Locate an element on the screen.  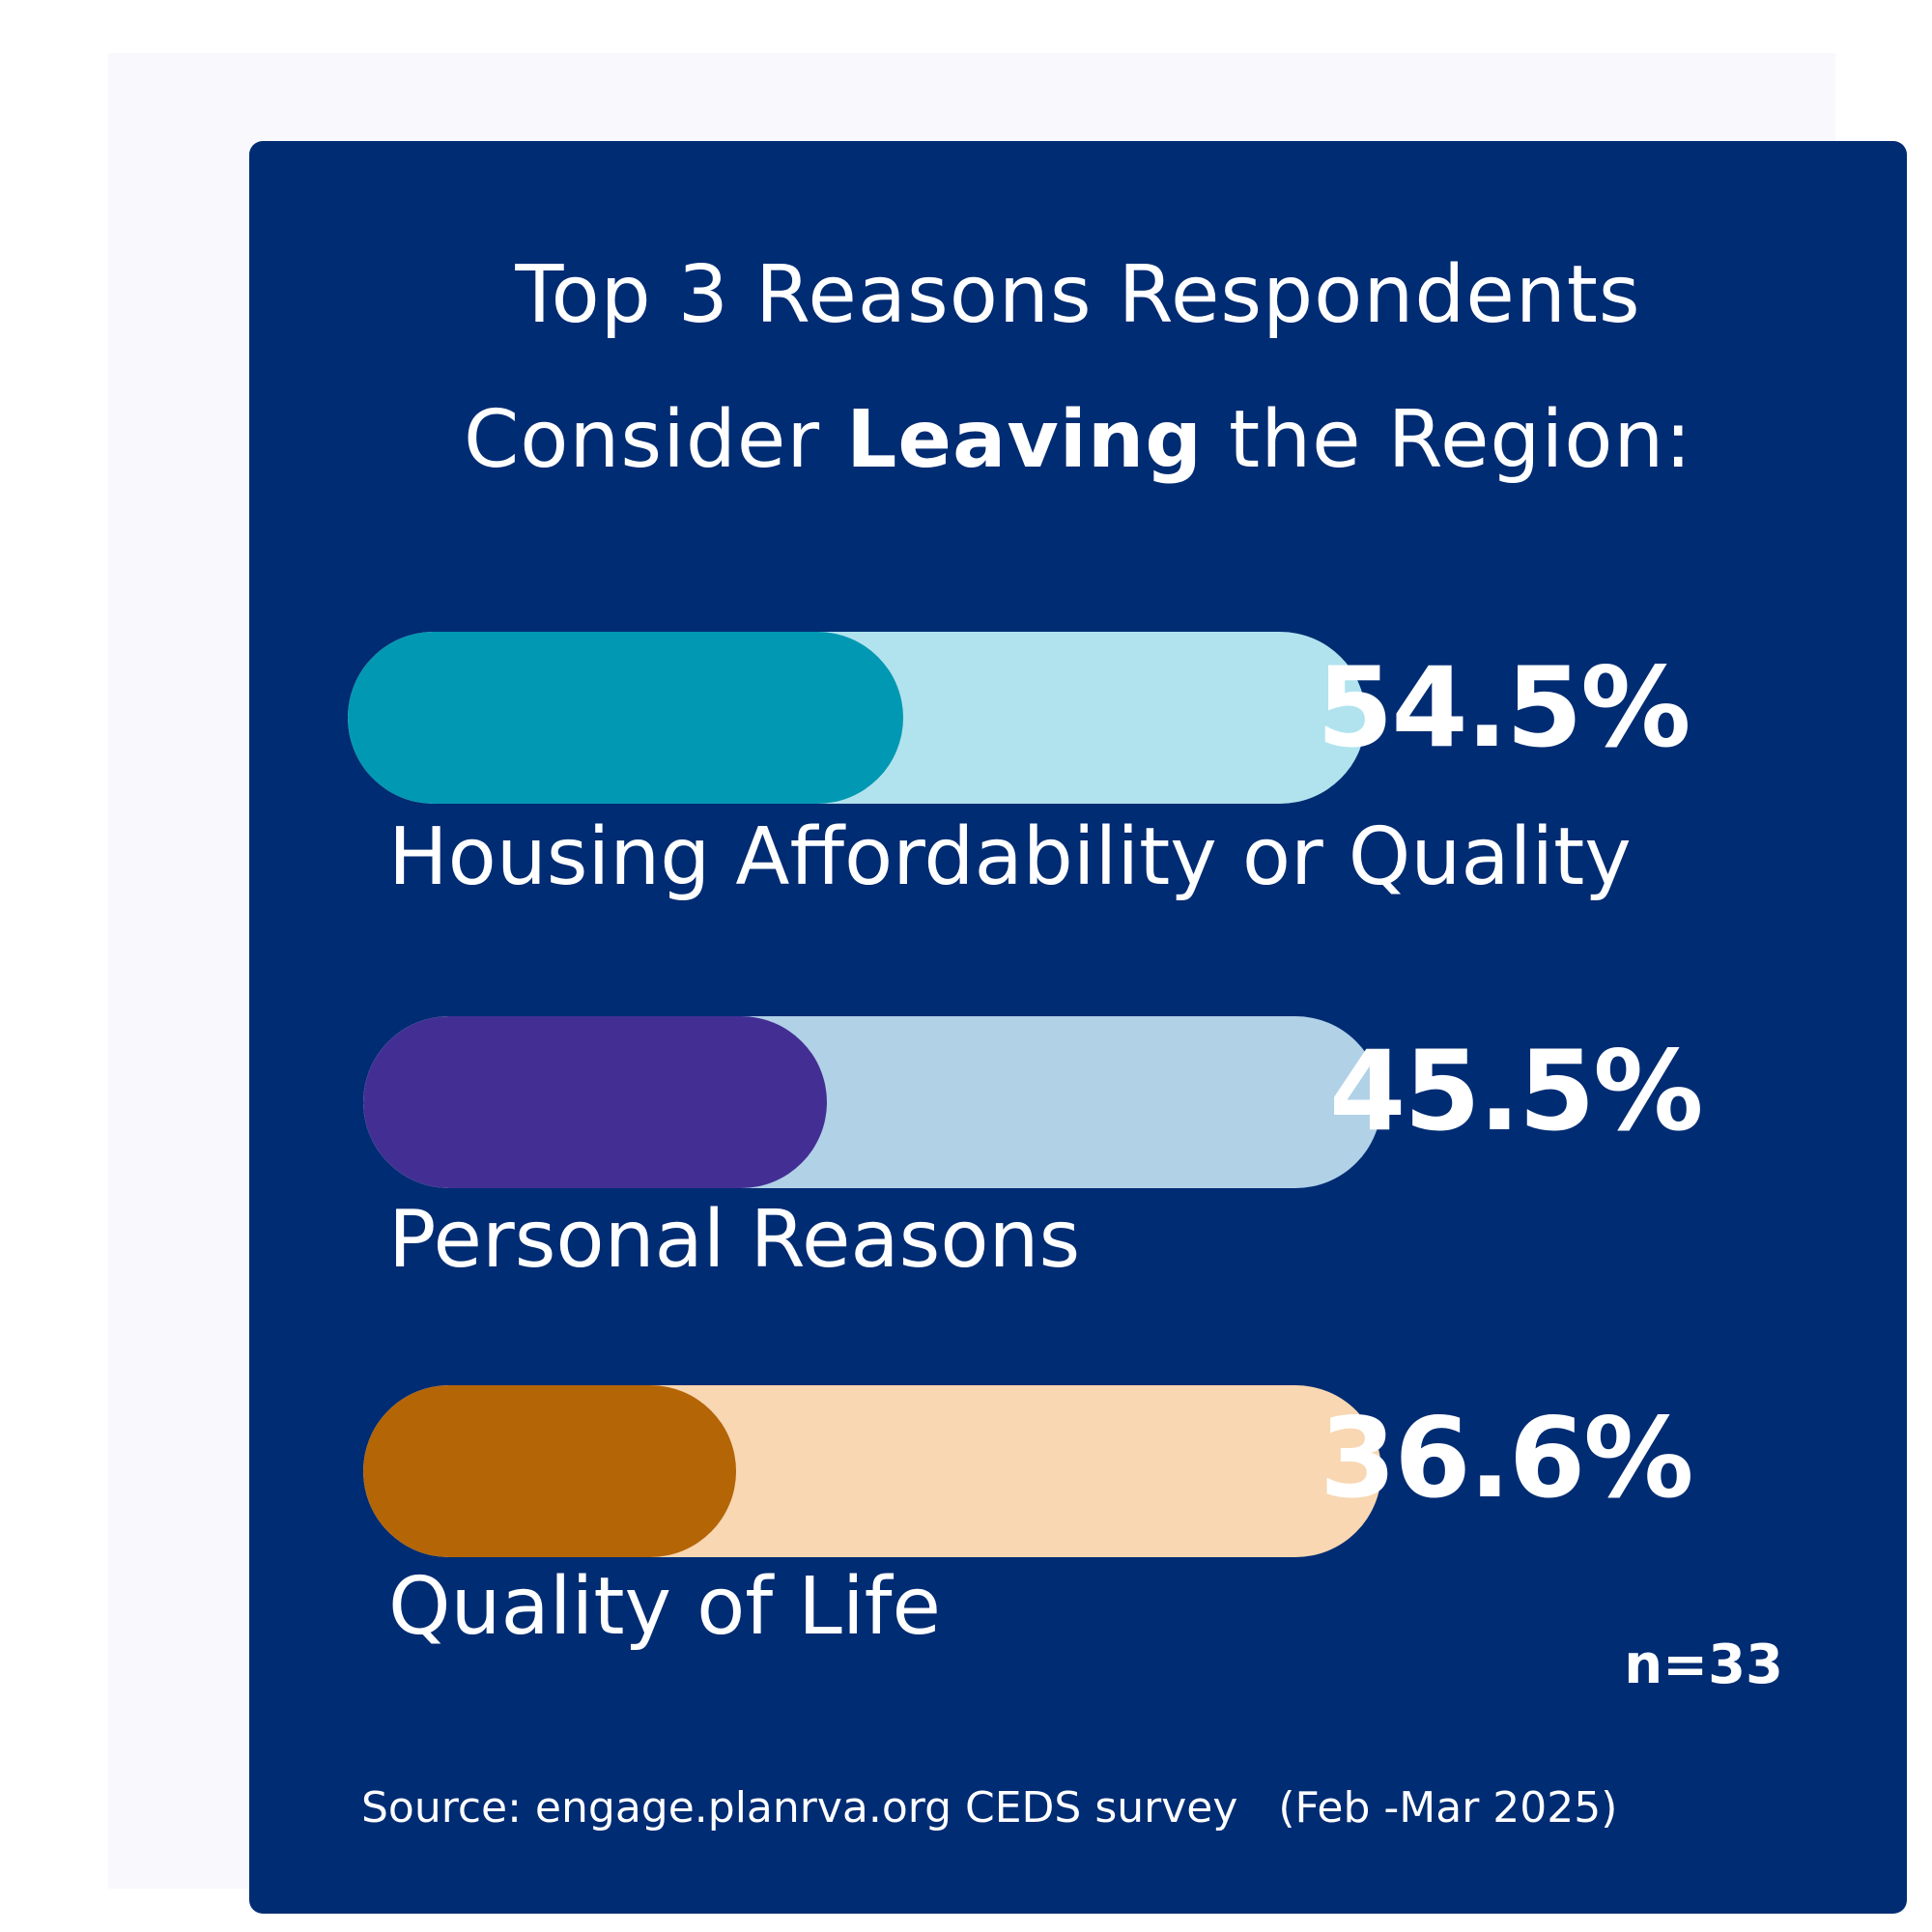
title-suffix: the Region: is located at coordinates (1447, 440).